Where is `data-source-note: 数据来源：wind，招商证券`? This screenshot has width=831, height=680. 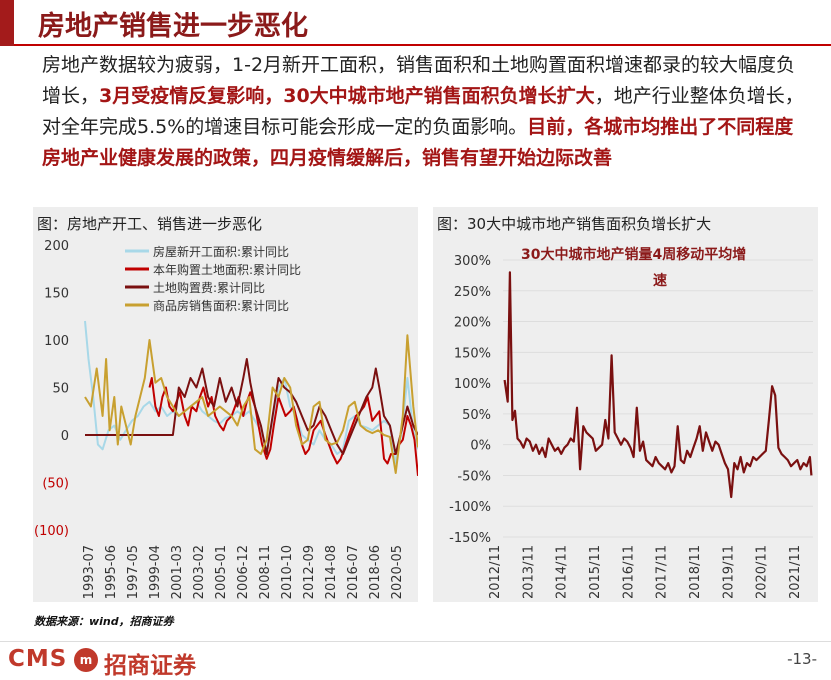
data-source-note: 数据来源：wind，招商证券 is located at coordinates (104, 621).